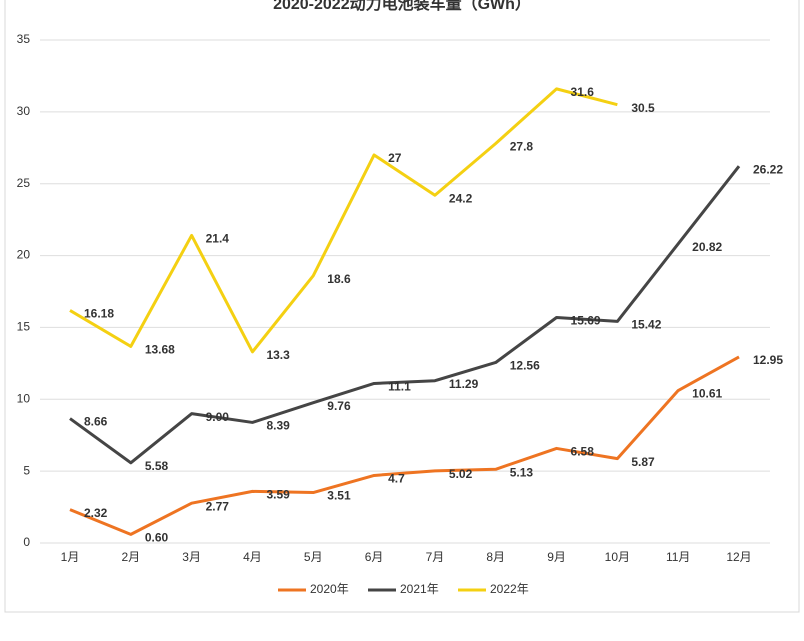 The height and width of the screenshot is (641, 804). What do you see at coordinates (583, 92) in the screenshot?
I see `data-label: 31.6` at bounding box center [583, 92].